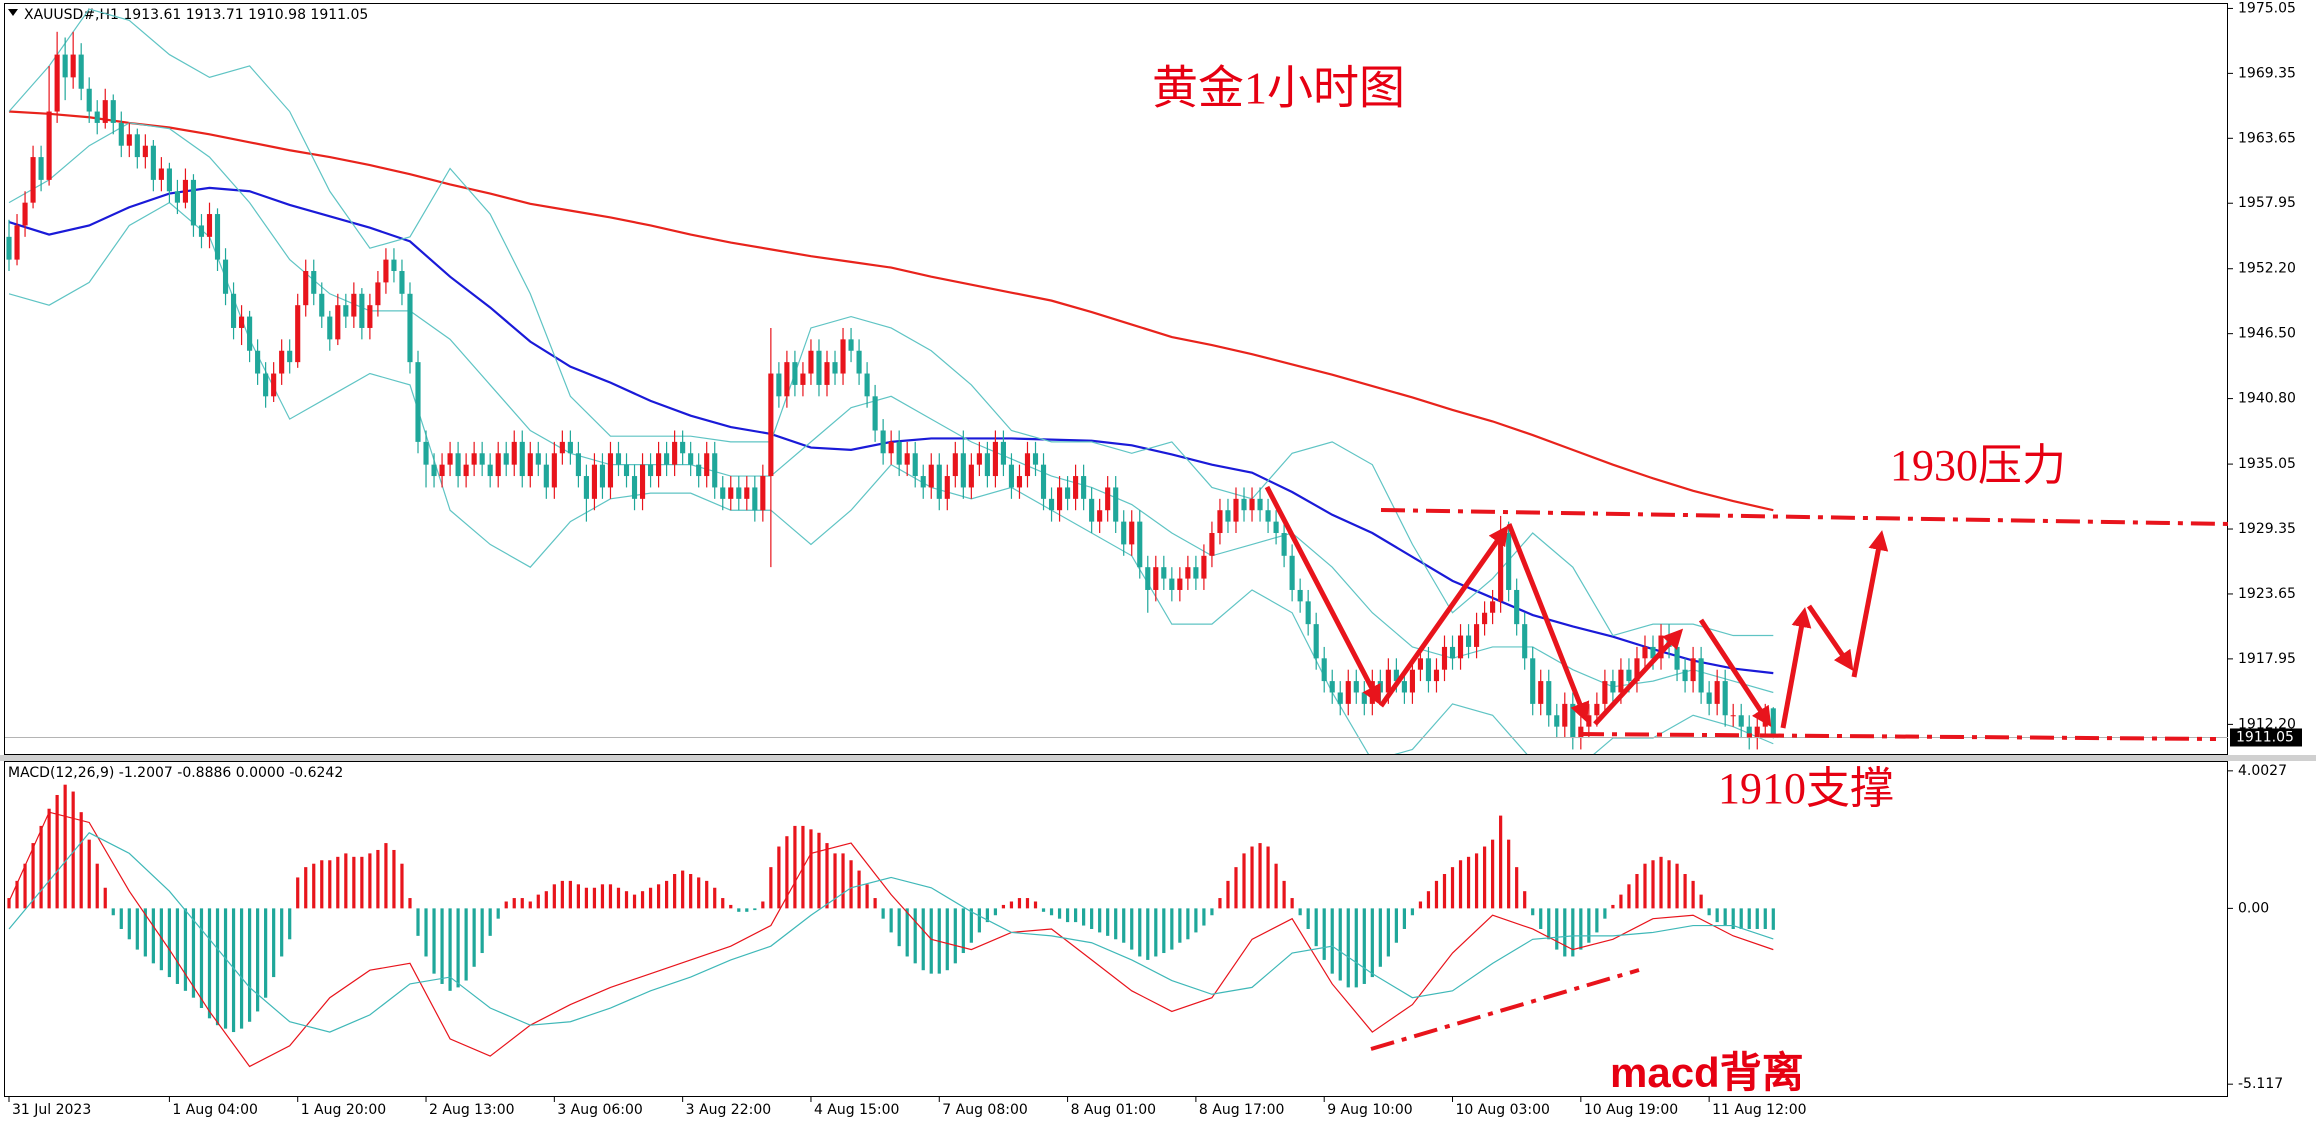 This screenshot has width=2316, height=1123. Describe the element at coordinates (2267, 334) in the screenshot. I see `y-tick-label: 1946.50` at that location.